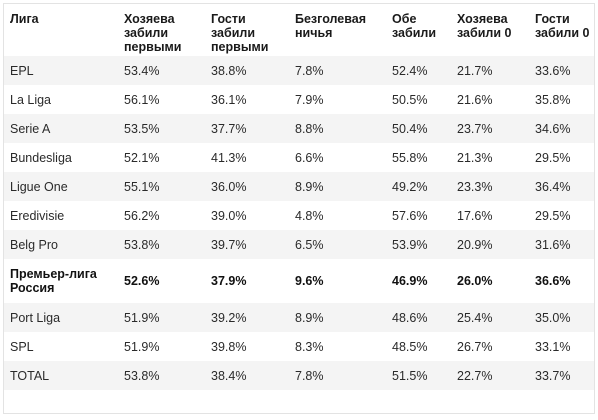  I want to click on cell-both-scored: 50.5%, so click(418, 99).